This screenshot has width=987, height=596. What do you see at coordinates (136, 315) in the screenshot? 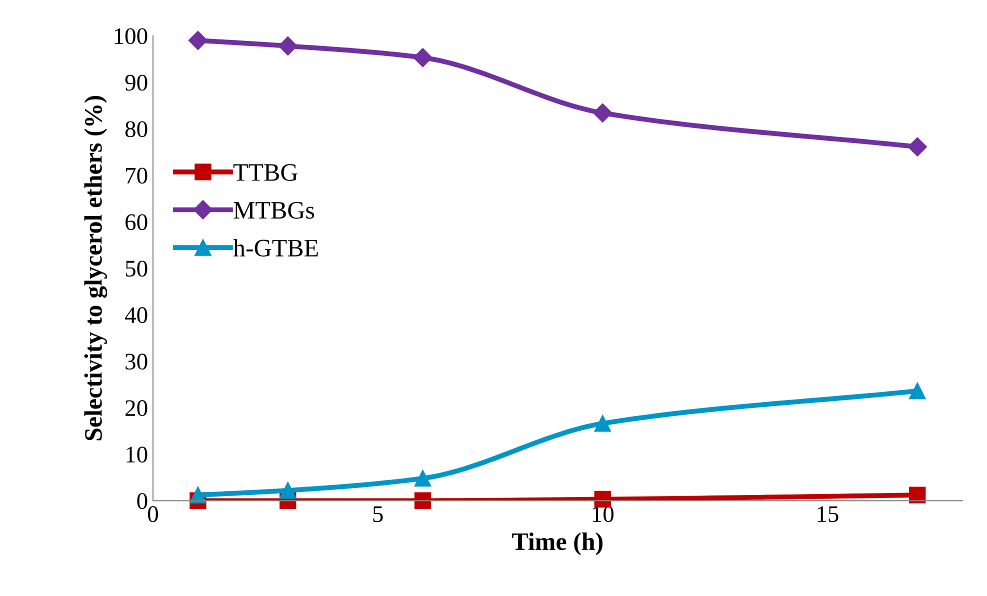
I see `y-tick-label: 40` at bounding box center [136, 315].